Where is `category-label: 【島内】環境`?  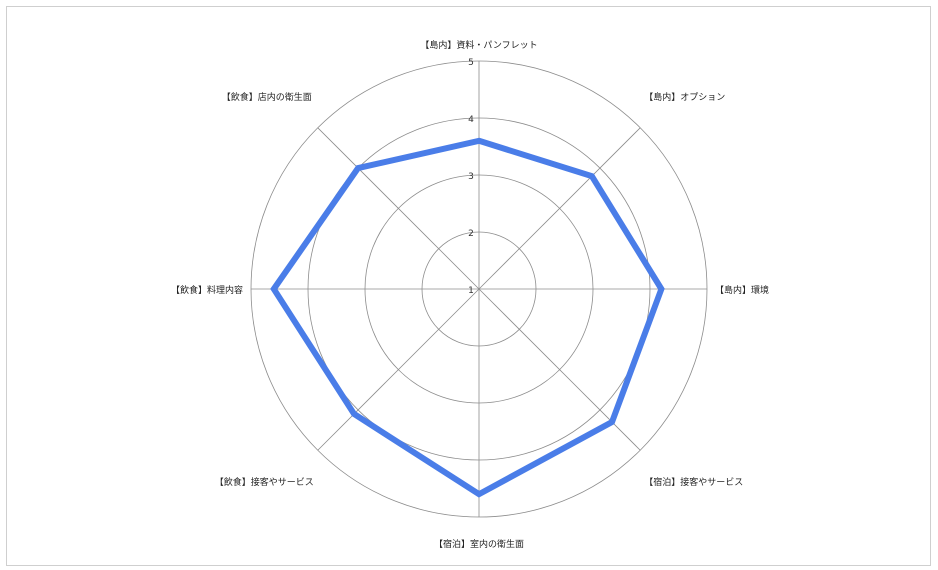 category-label: 【島内】環境 is located at coordinates (742, 290).